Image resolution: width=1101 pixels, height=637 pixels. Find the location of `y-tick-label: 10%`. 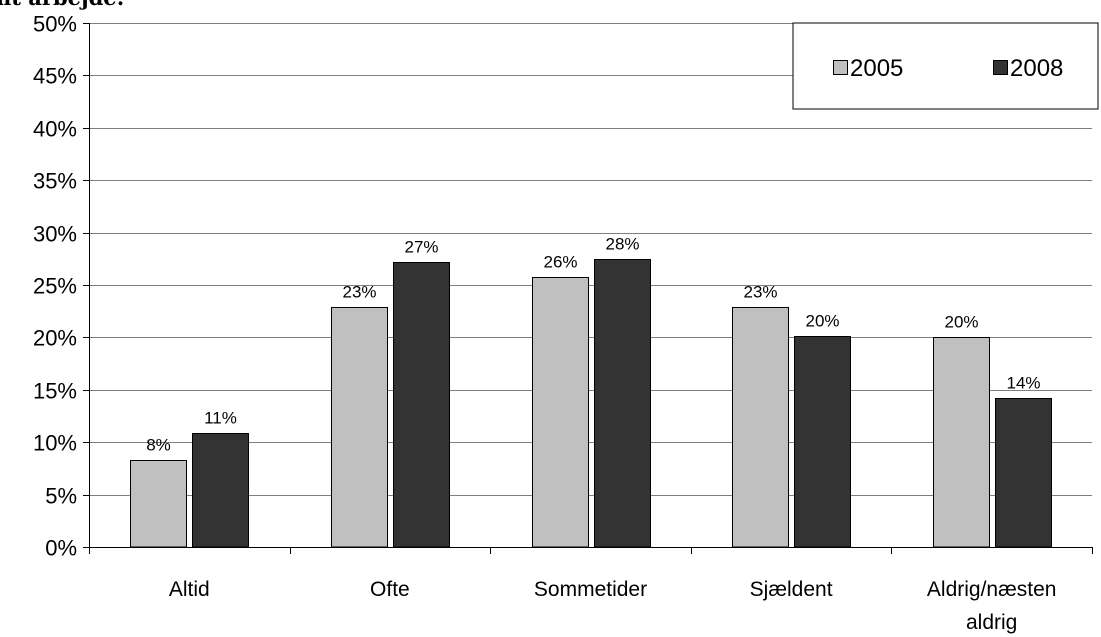

y-tick-label: 10% is located at coordinates (55, 443).